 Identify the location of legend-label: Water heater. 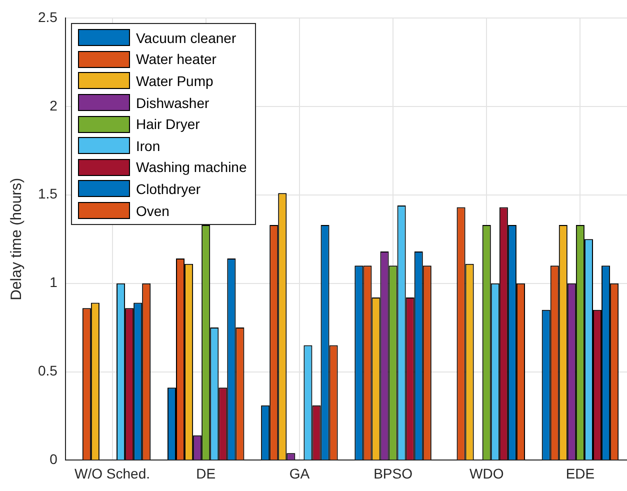
(176, 59).